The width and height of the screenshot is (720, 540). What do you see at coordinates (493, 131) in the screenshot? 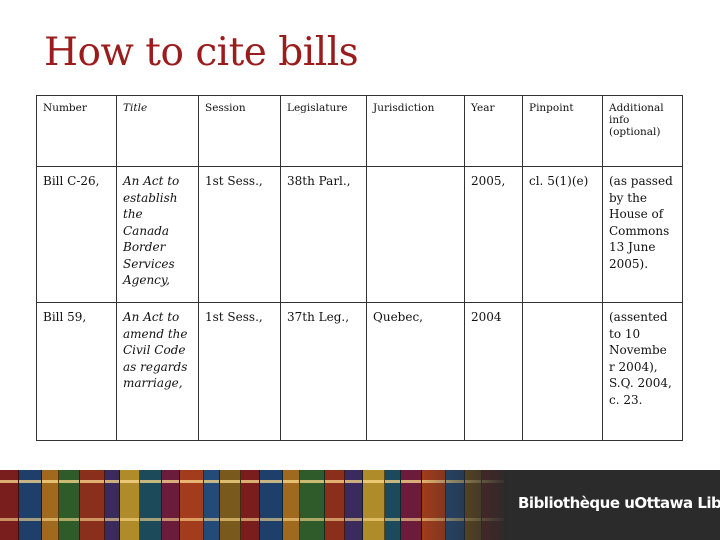
I see `header-year: Year` at bounding box center [493, 131].